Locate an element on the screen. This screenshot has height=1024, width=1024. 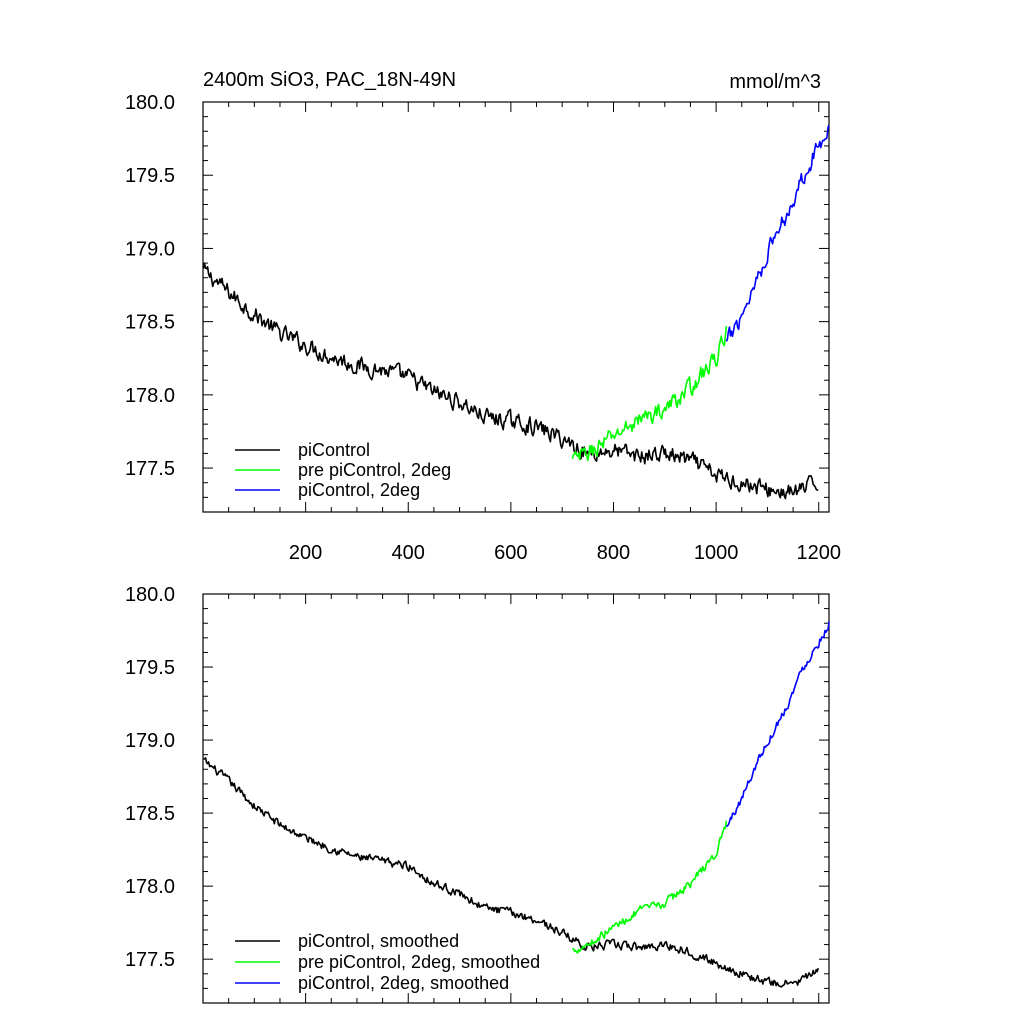
legend-label-1: piControl is located at coordinates (334, 450).